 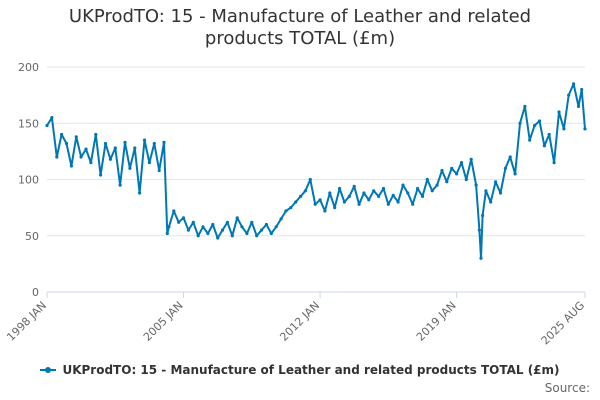 What do you see at coordinates (28, 180) in the screenshot?
I see `y-tick-label: 100` at bounding box center [28, 180].